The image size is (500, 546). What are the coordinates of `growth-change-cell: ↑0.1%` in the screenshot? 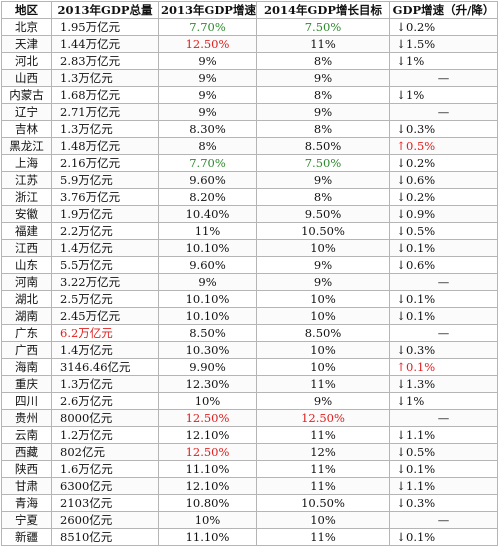 It's located at (443, 367).